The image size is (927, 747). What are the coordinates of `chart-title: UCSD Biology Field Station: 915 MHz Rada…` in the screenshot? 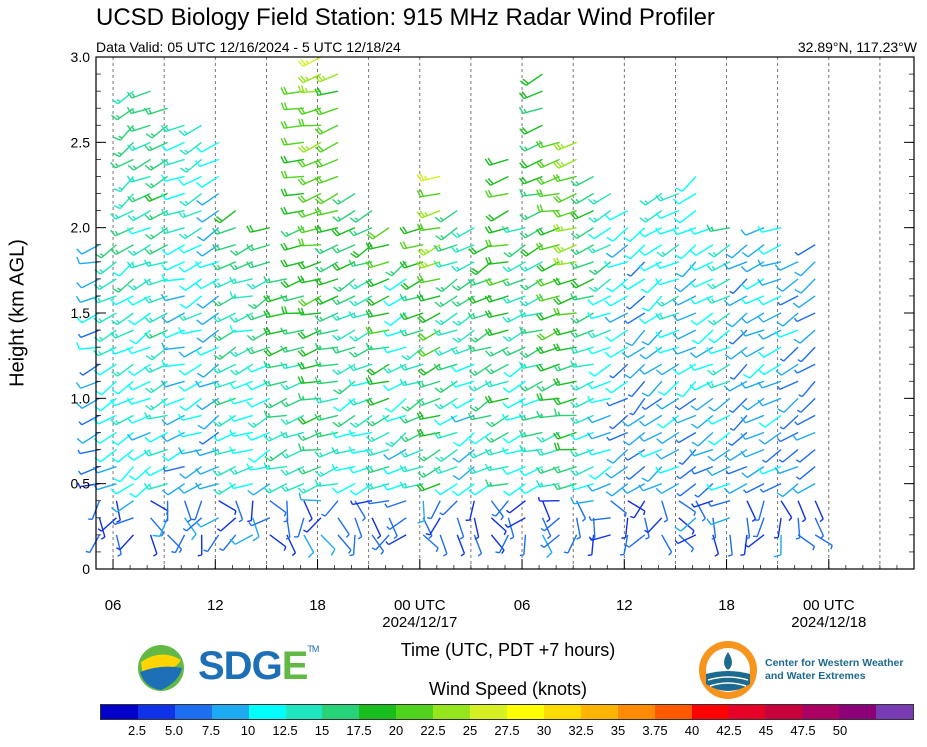 It's located at (405, 17).